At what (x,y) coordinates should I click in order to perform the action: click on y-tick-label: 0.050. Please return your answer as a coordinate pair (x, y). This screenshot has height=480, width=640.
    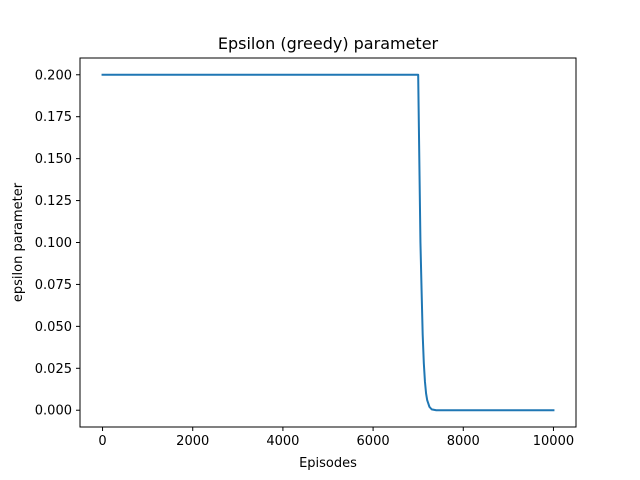
    Looking at the image, I should click on (53, 327).